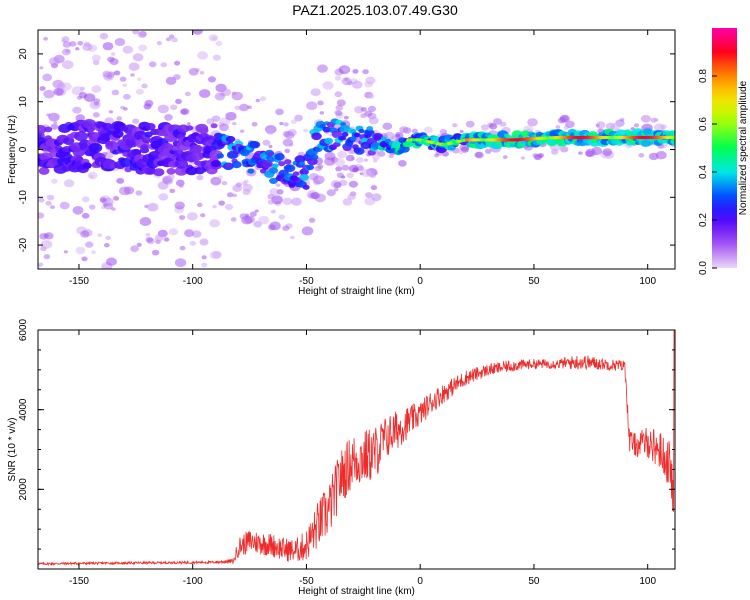  Describe the element at coordinates (375, 10) in the screenshot. I see `chart-title: PAZ1.2025.103.07.49.G30` at that location.